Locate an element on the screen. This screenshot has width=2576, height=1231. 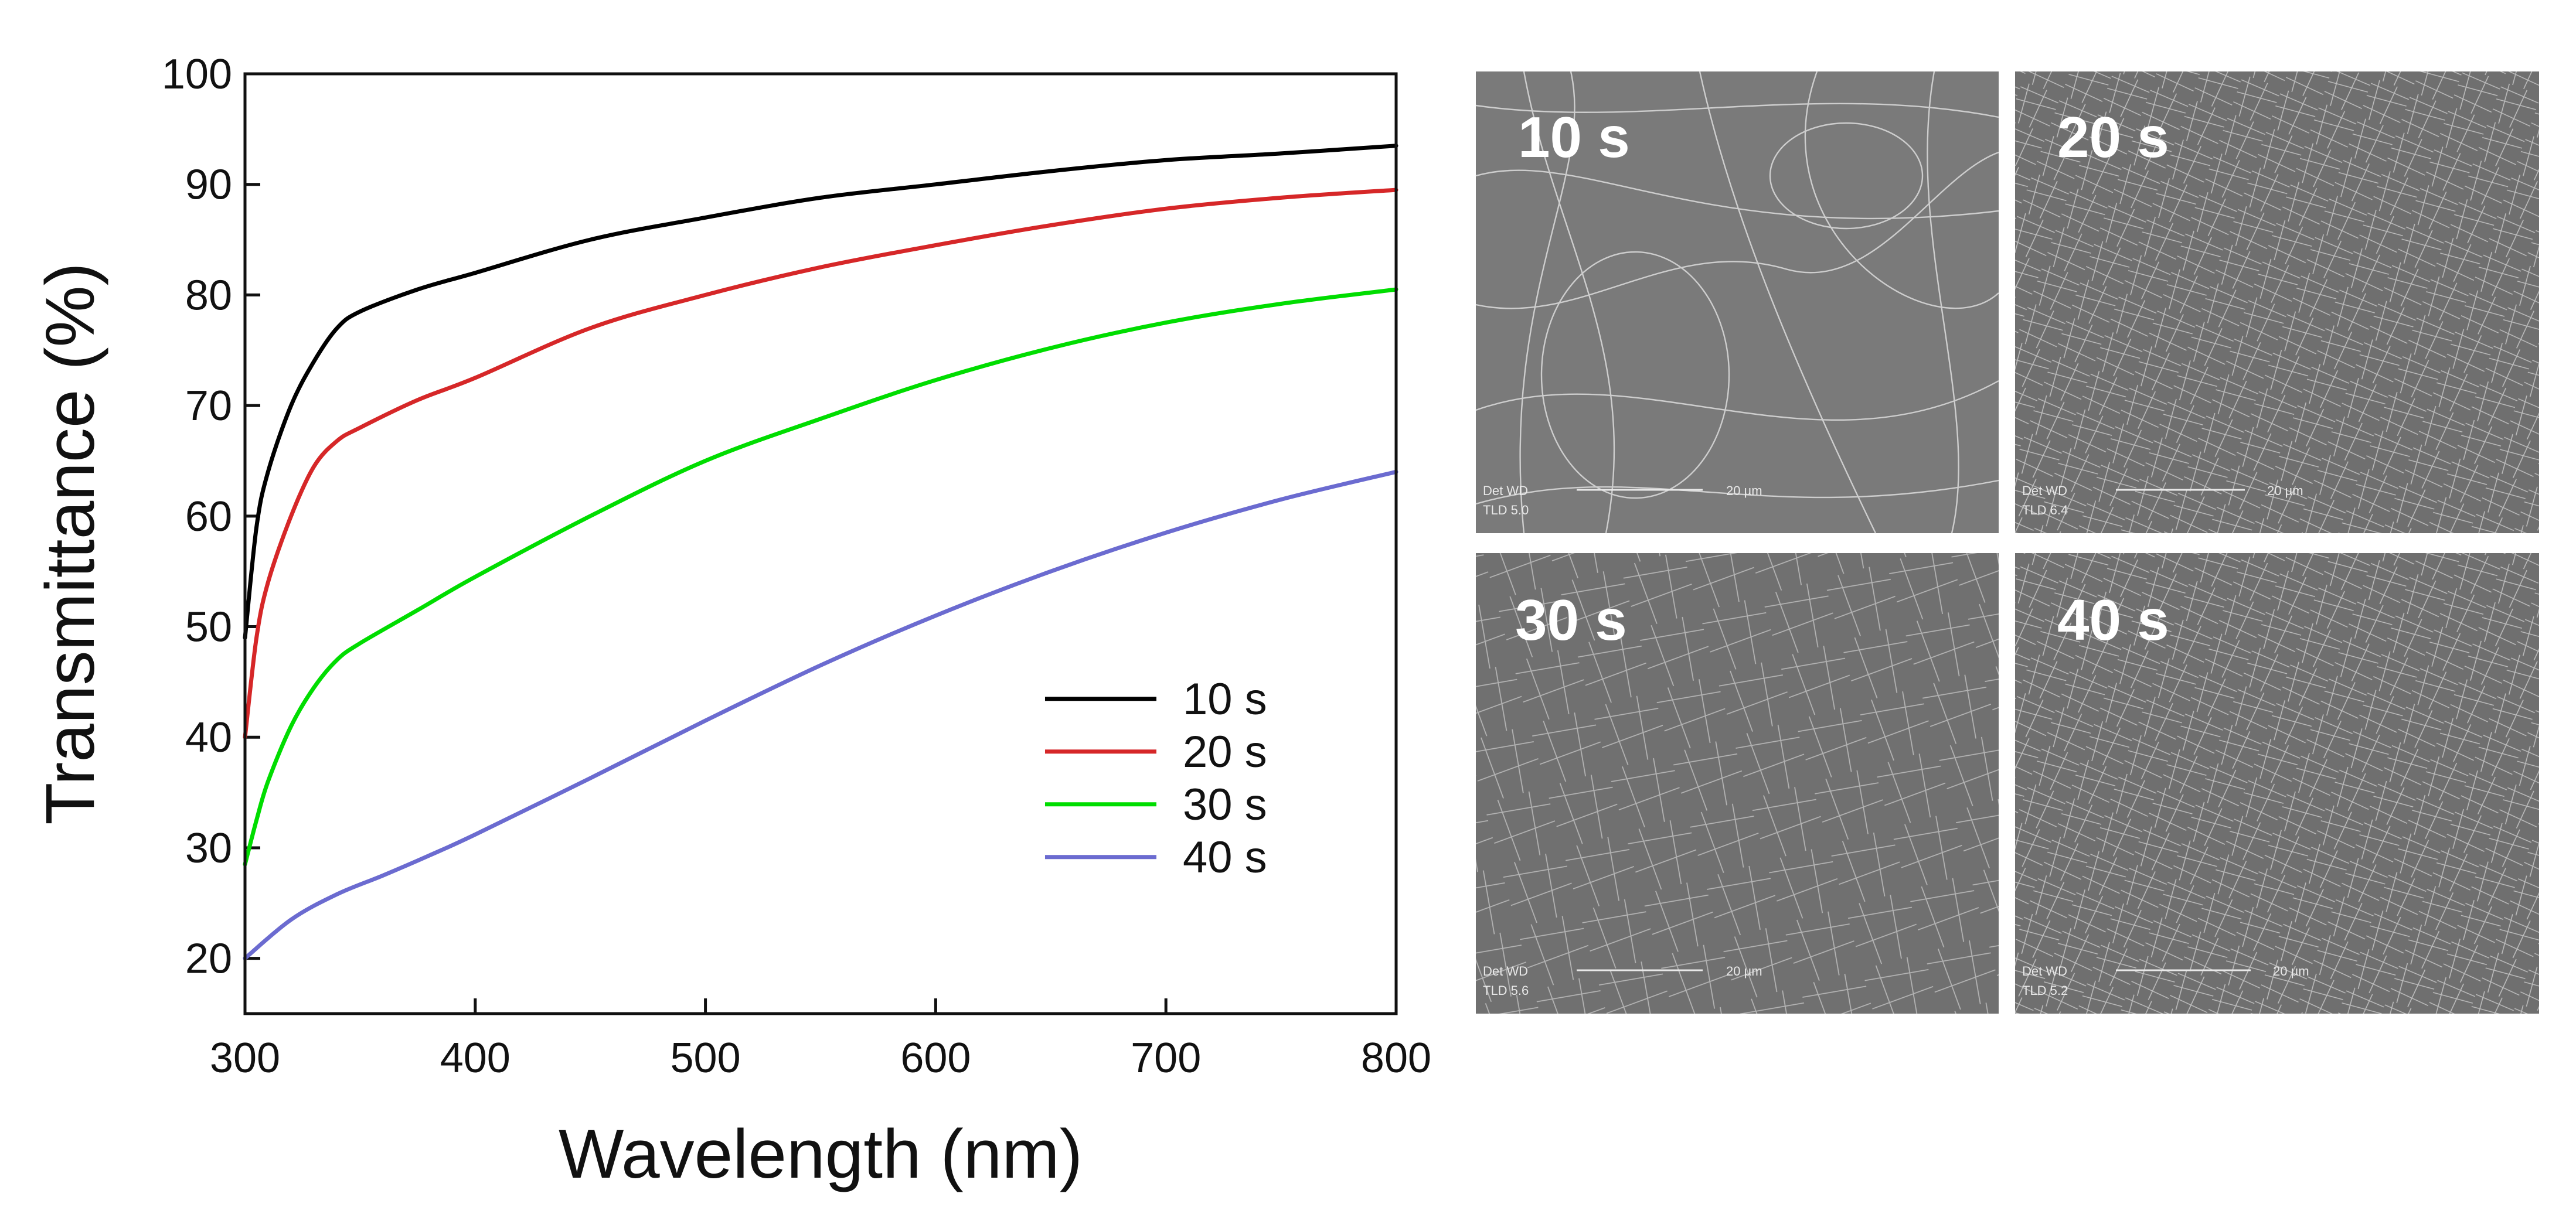
x-tick-label: 300 is located at coordinates (245, 1059).